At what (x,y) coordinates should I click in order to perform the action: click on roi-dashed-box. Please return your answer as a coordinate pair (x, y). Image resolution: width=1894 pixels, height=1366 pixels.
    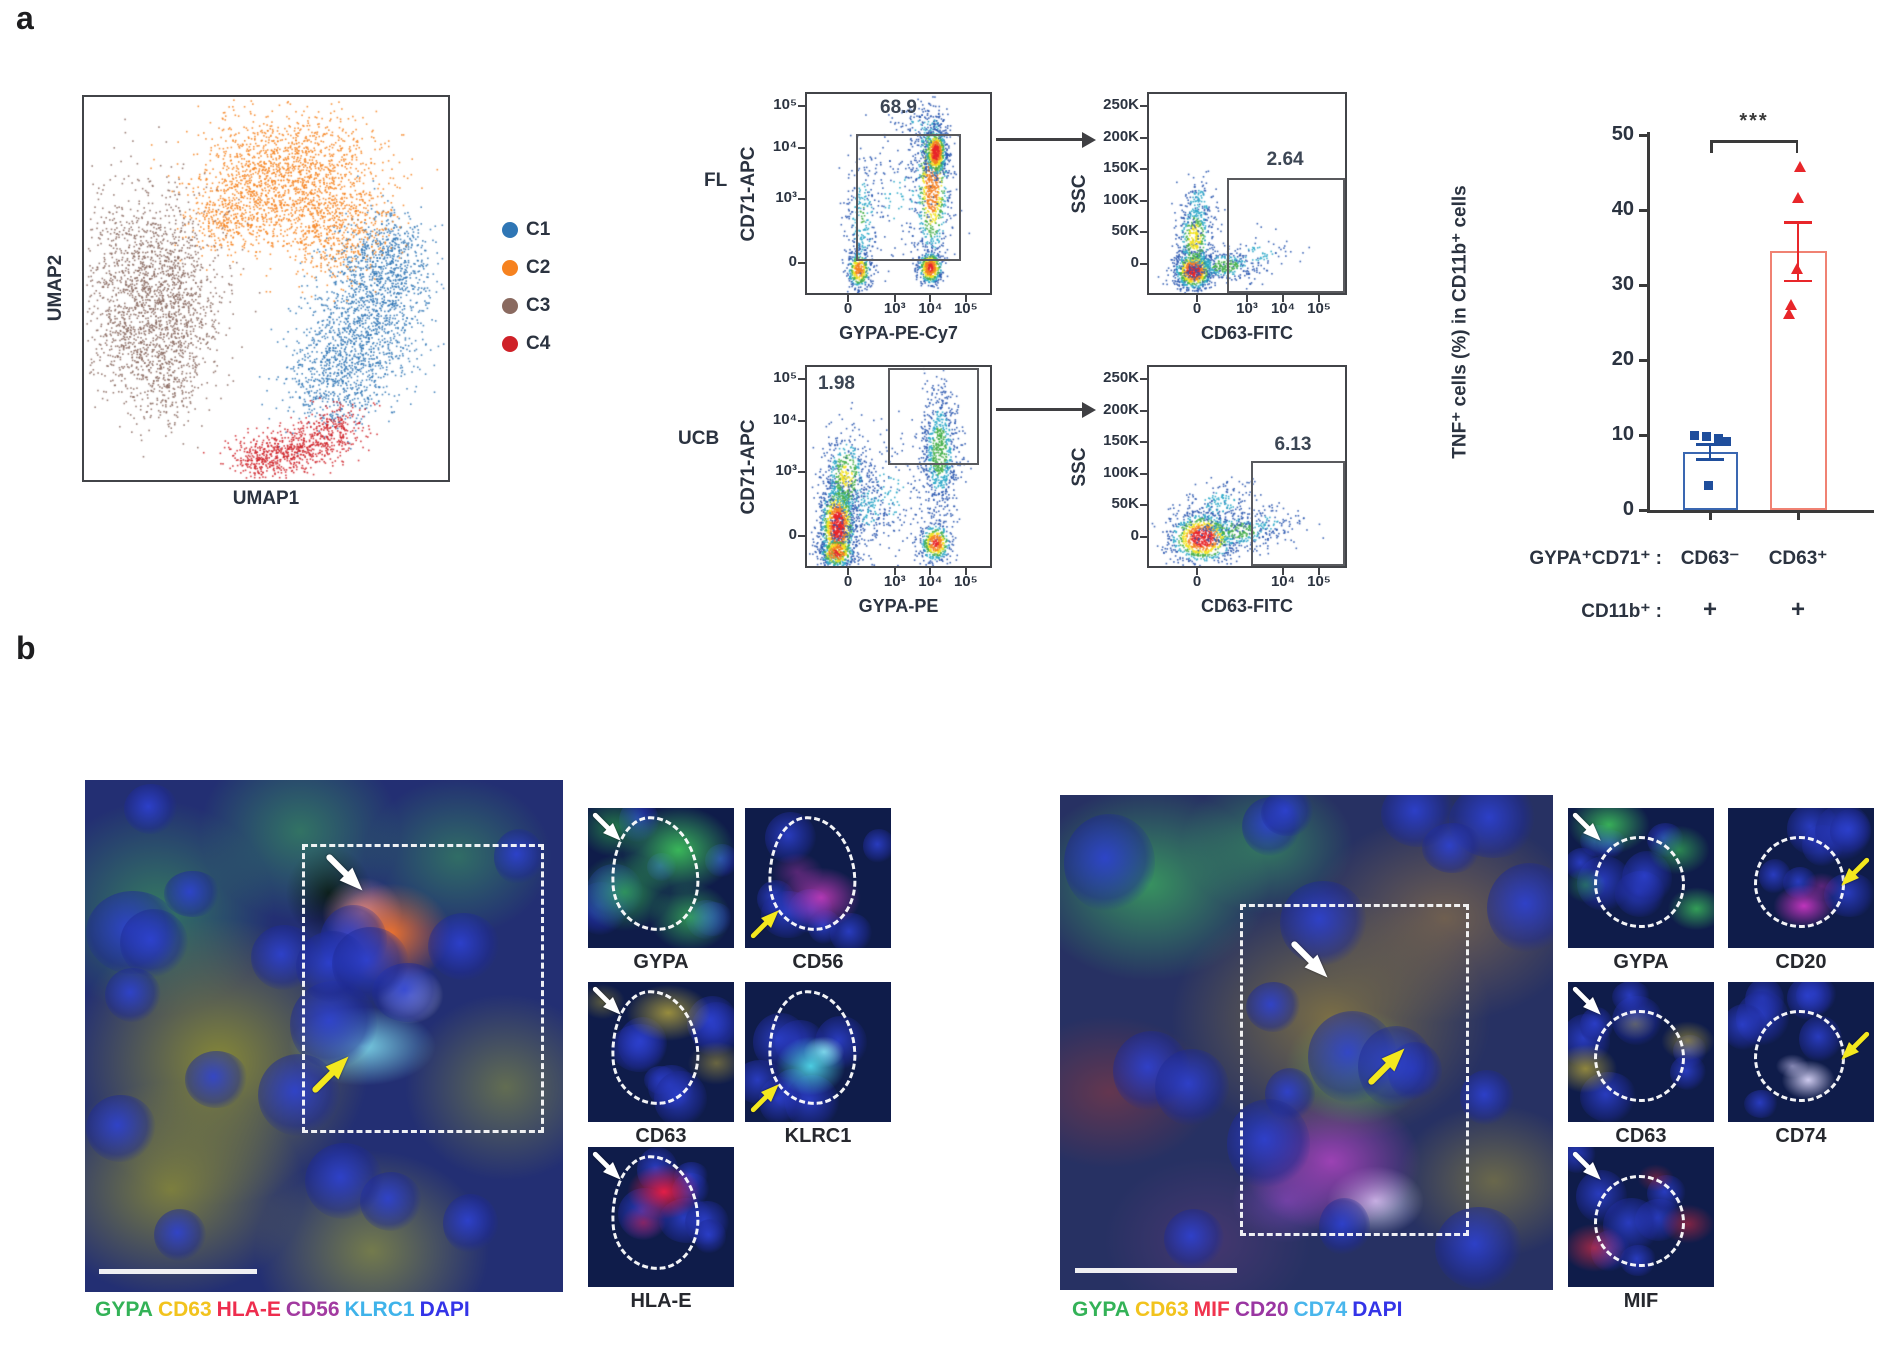
    Looking at the image, I should click on (1354, 1069).